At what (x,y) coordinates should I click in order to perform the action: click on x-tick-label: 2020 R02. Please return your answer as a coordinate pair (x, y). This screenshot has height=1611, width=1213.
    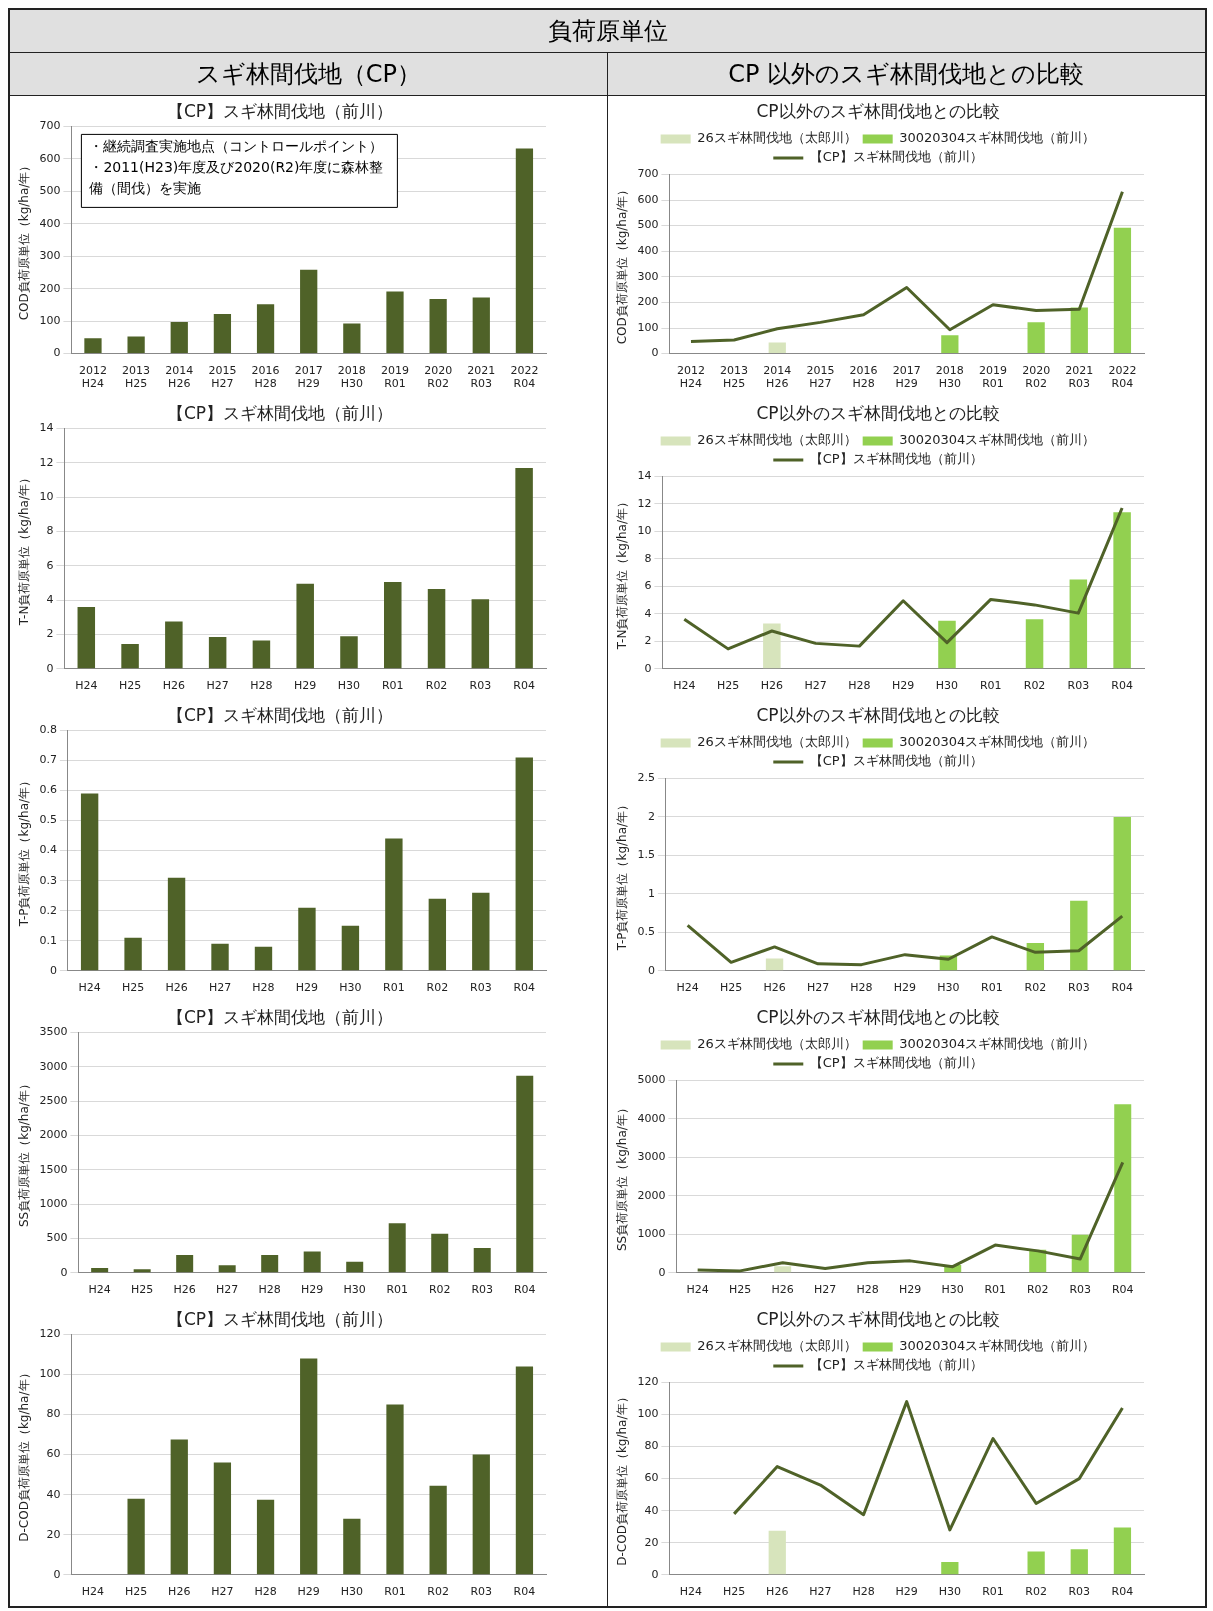
    Looking at the image, I should click on (438, 377).